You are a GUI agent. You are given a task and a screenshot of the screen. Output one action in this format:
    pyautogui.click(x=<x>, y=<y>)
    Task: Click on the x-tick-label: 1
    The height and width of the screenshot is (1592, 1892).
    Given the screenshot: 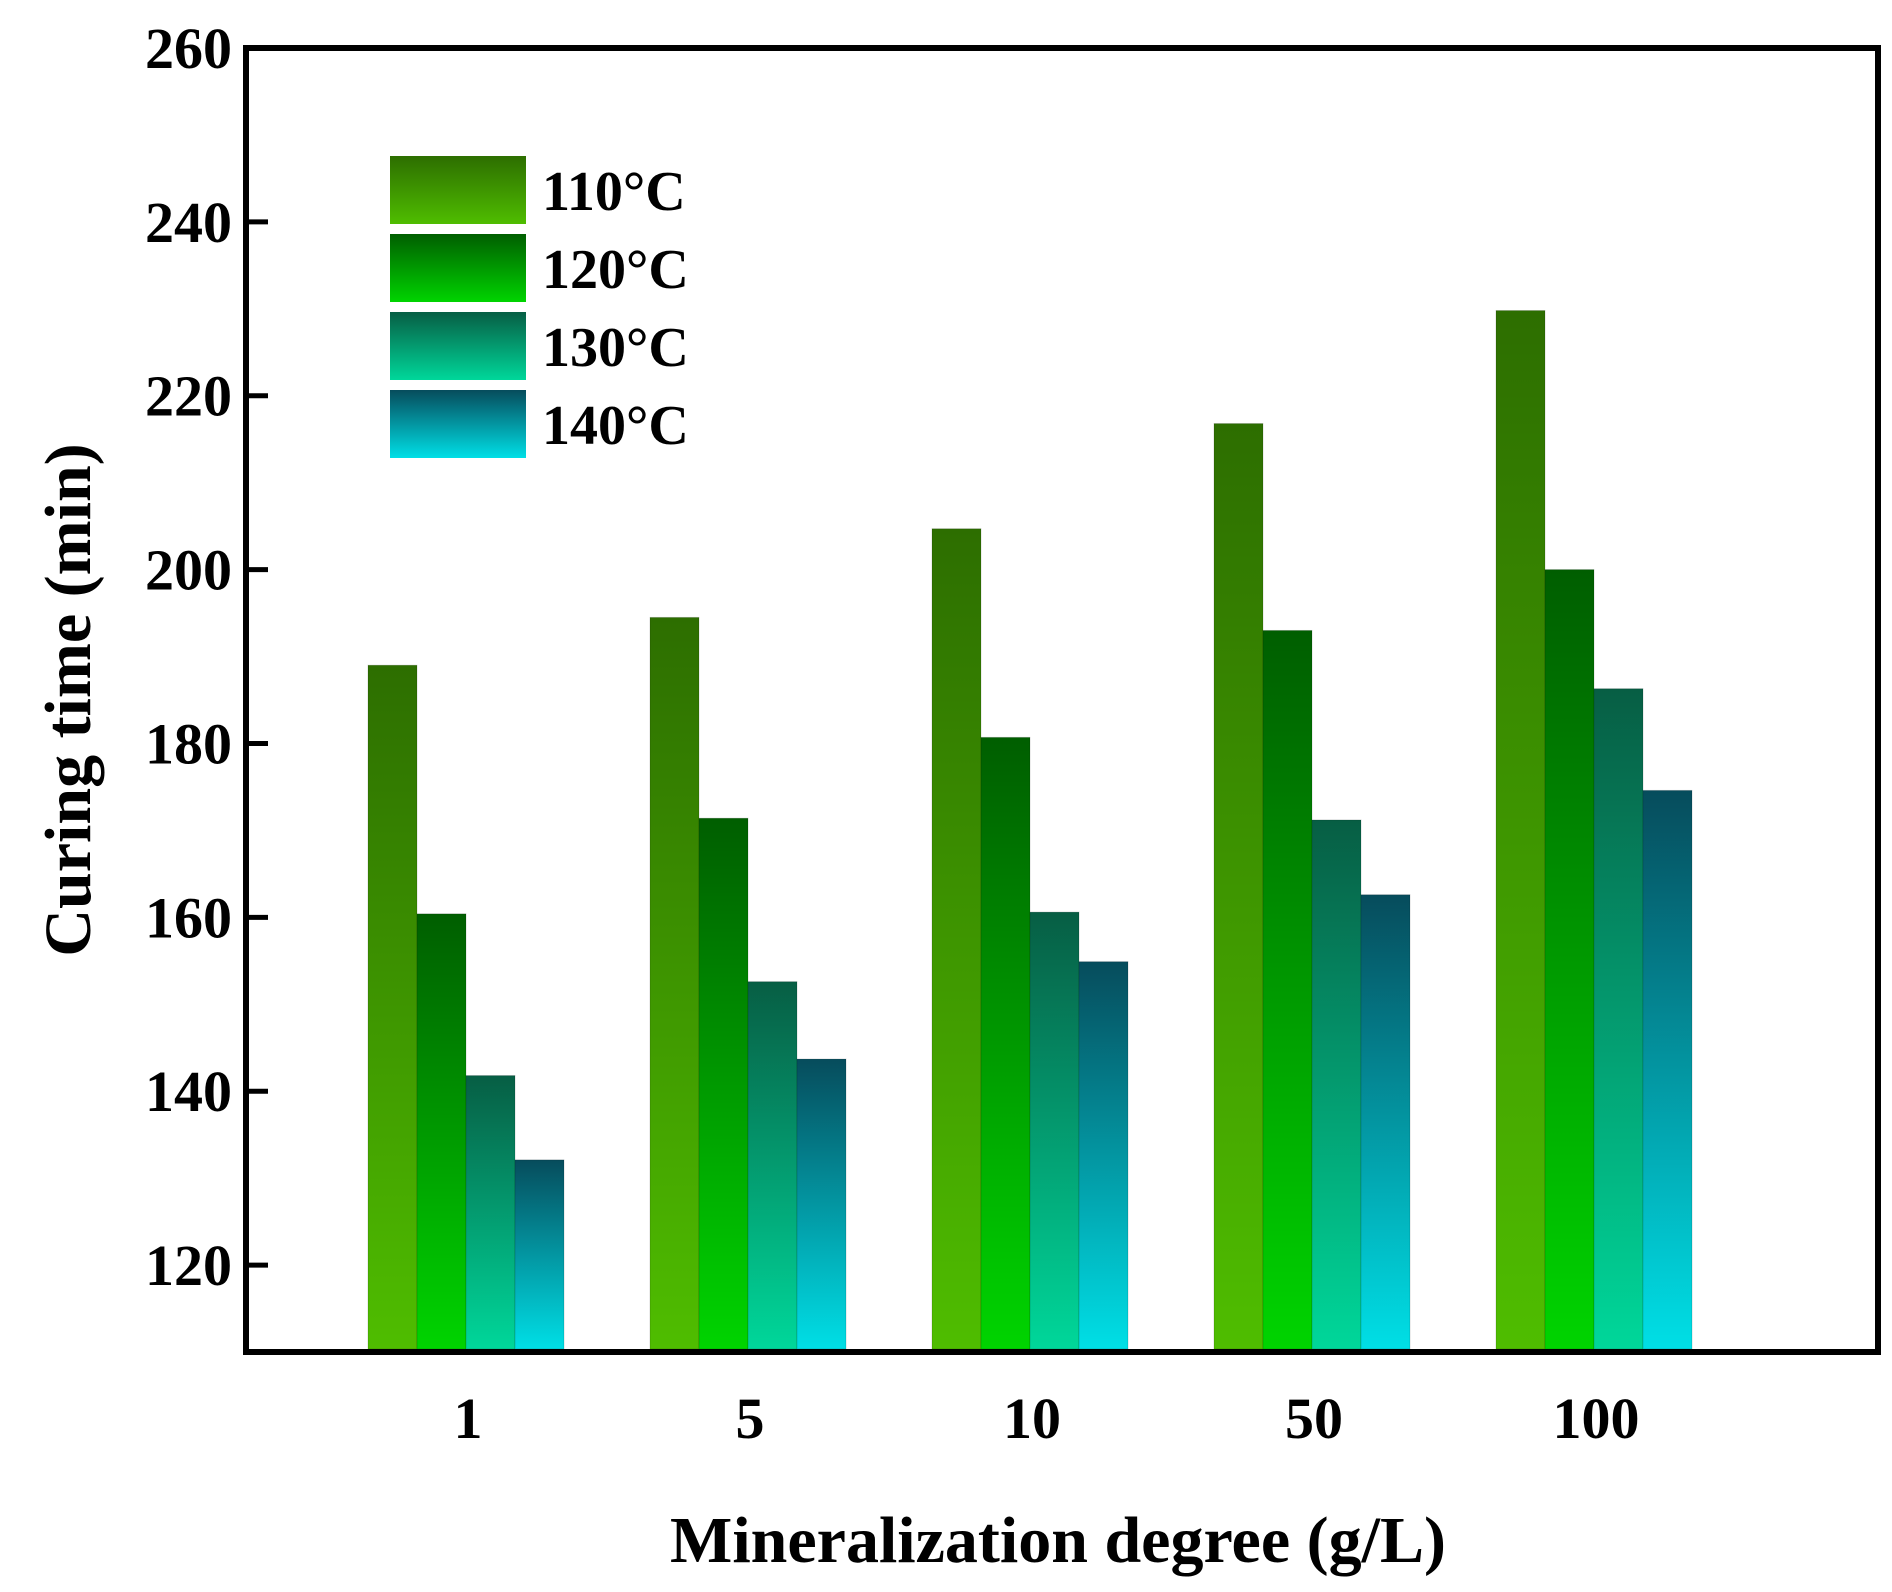 What is the action you would take?
    pyautogui.click(x=468, y=1418)
    